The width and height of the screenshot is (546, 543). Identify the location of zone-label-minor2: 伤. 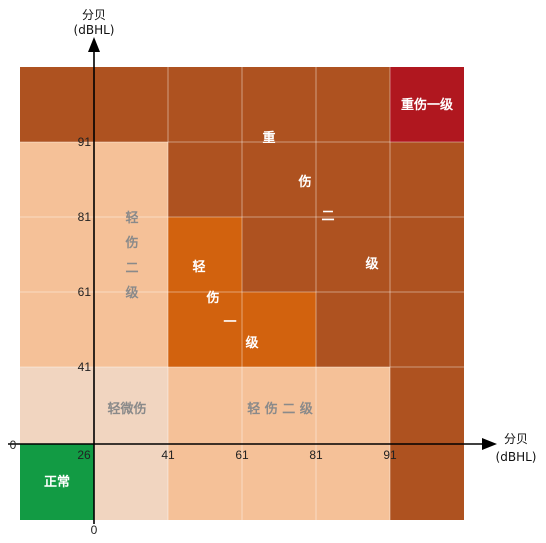
(131, 243).